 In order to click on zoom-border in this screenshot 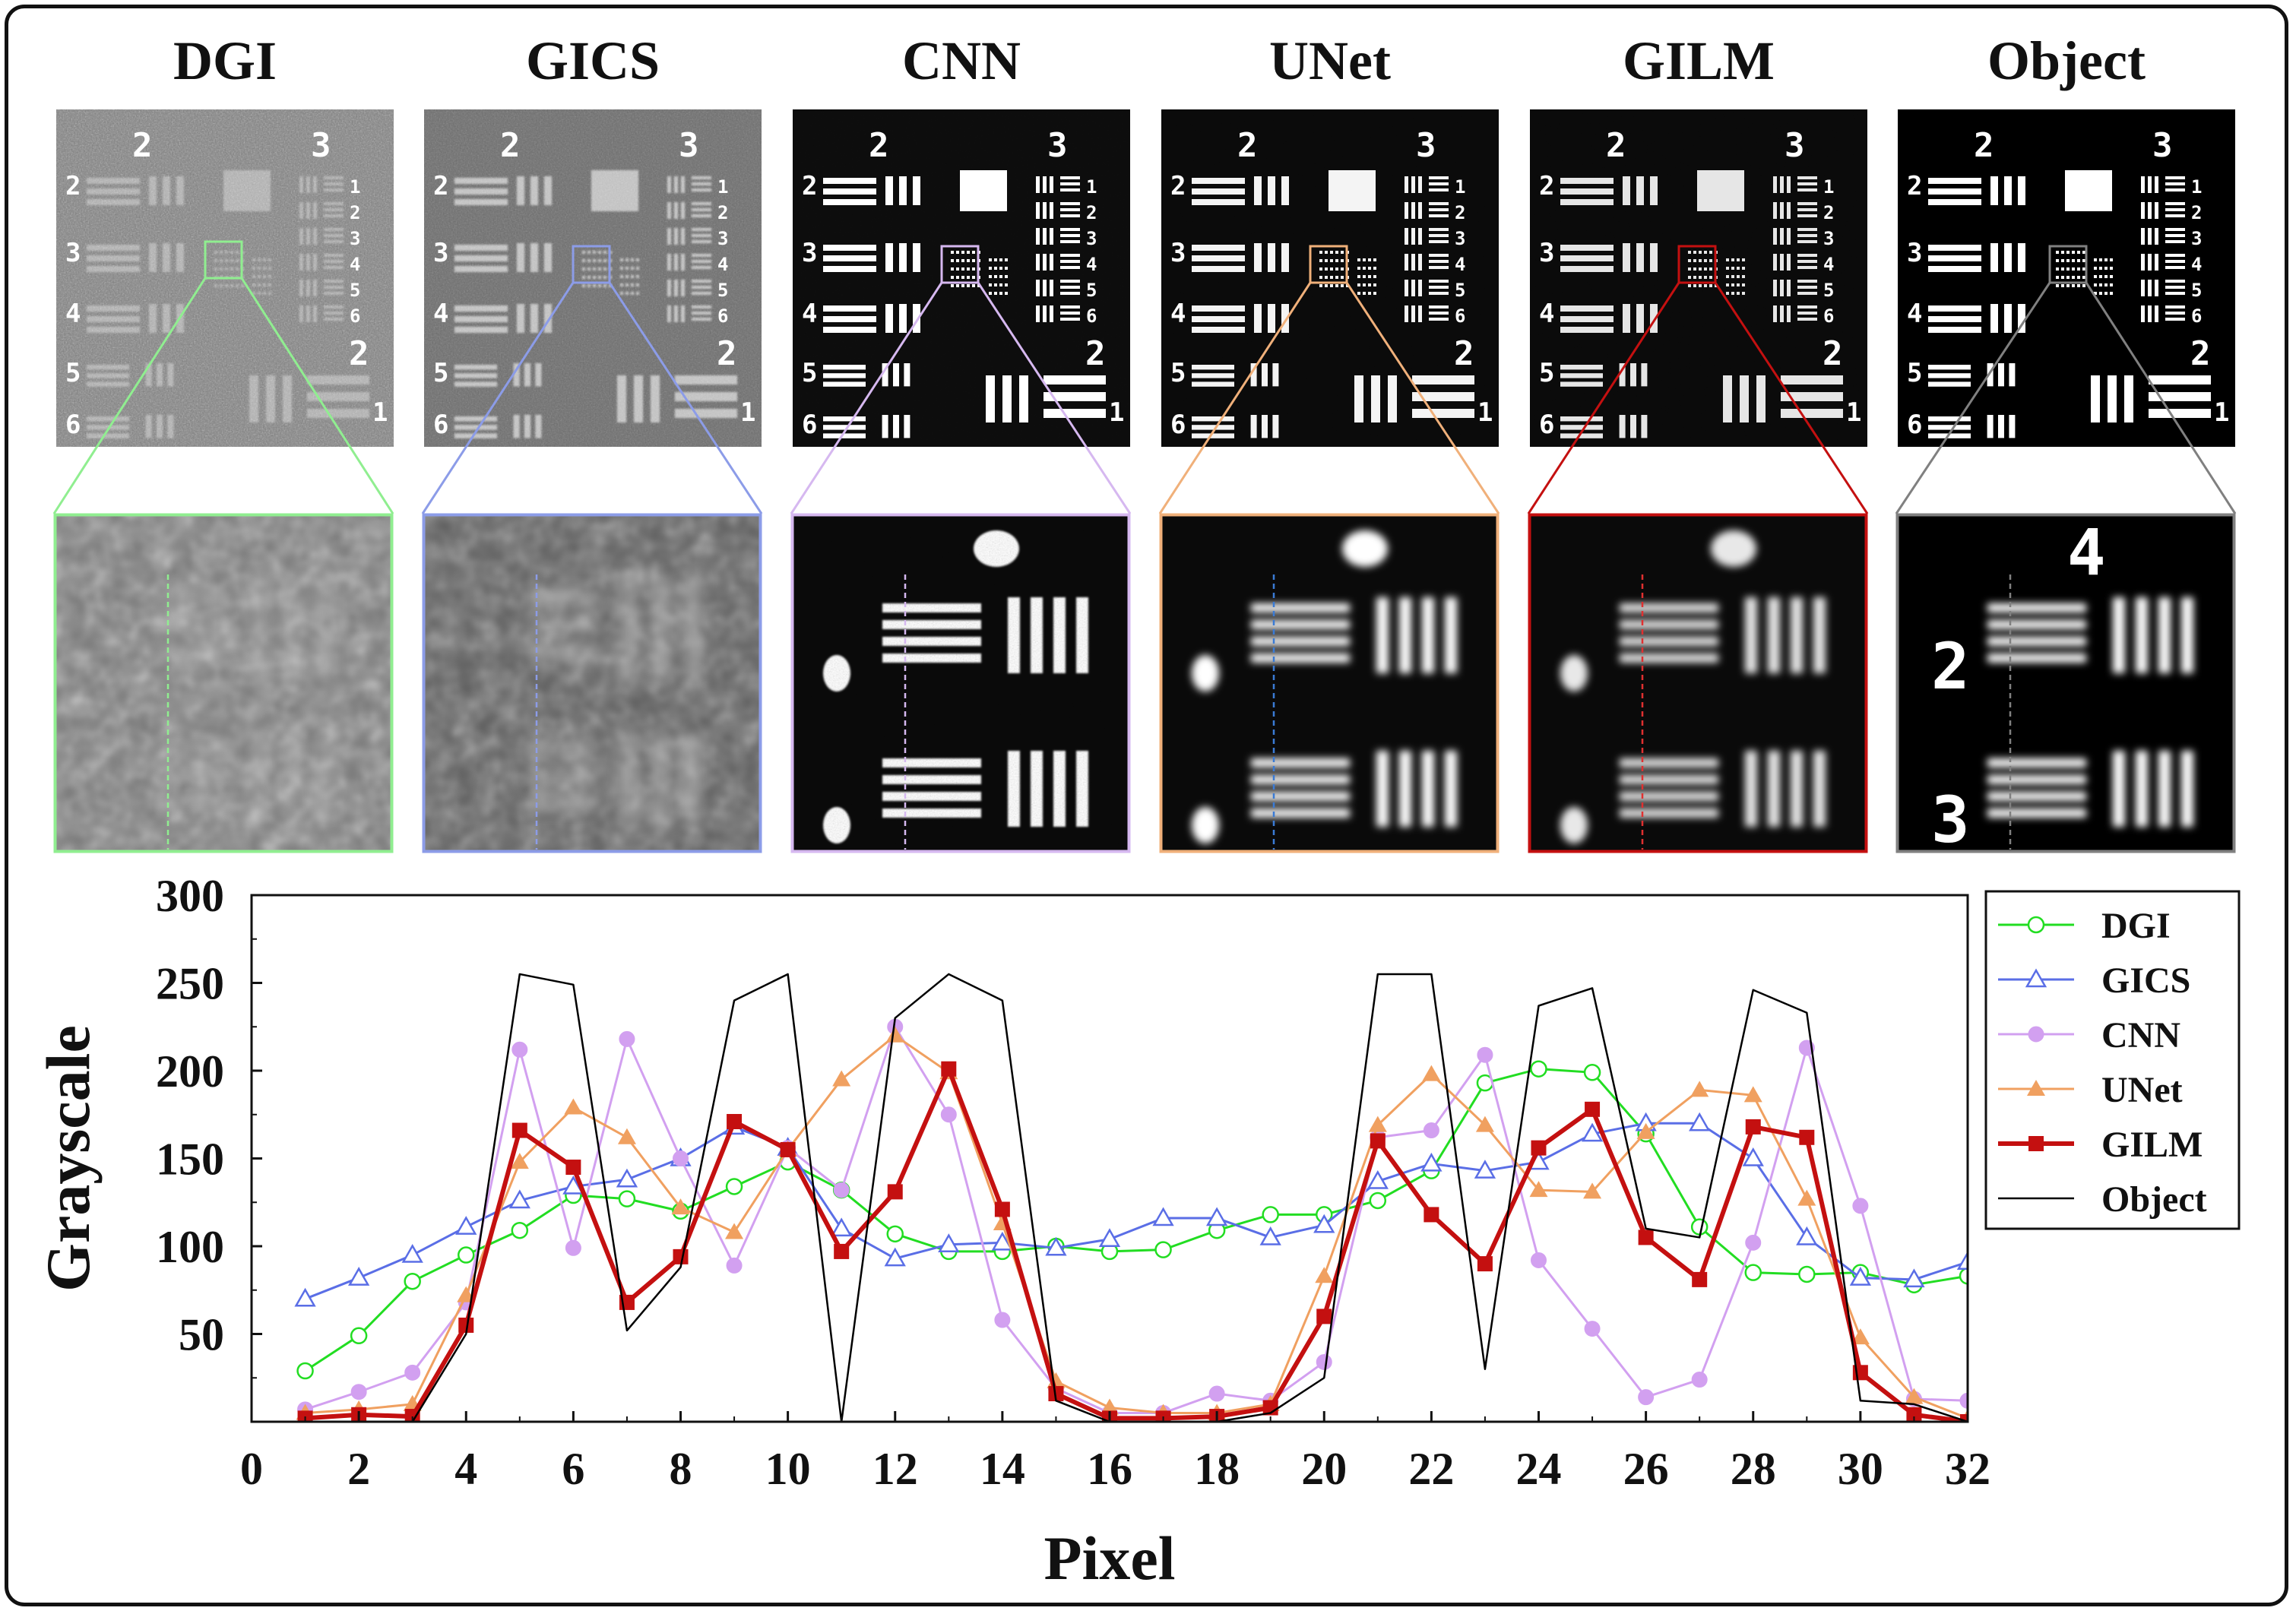, I will do `click(1329, 683)`.